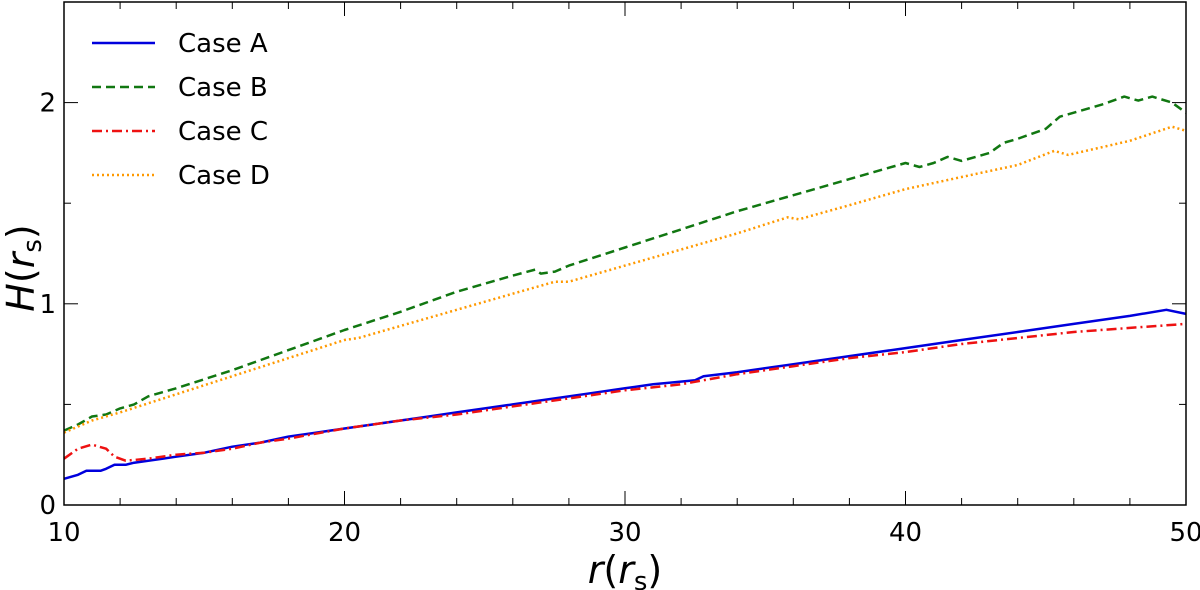  I want to click on y-tick-label: 0, so click(47, 506).